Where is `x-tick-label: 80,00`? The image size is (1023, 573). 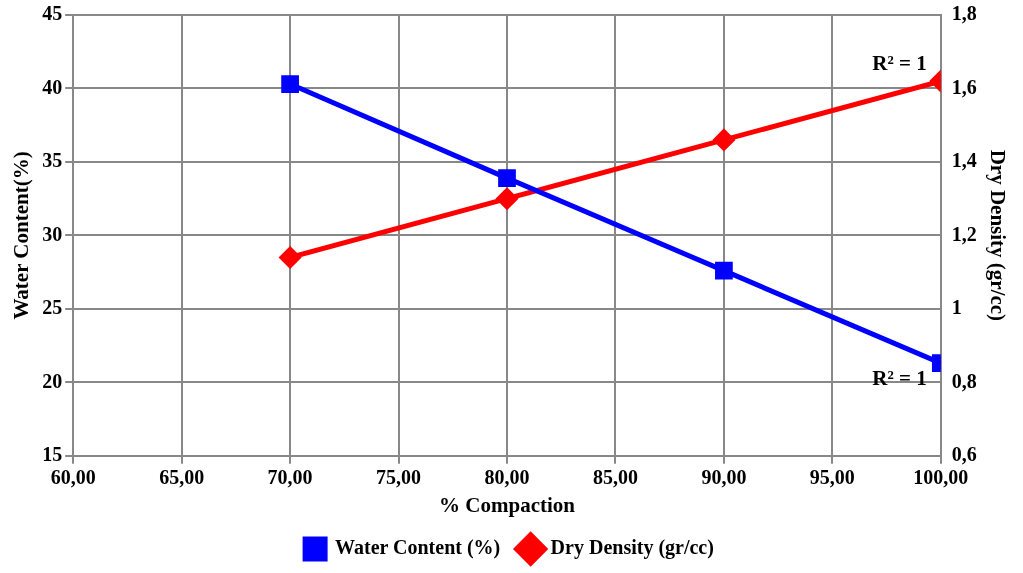 x-tick-label: 80,00 is located at coordinates (507, 476).